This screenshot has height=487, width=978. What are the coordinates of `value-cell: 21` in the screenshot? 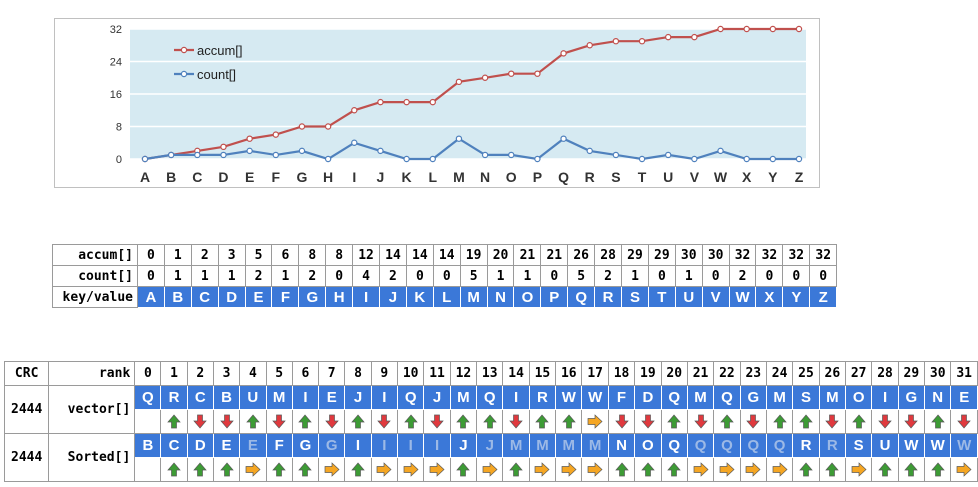 It's located at (527, 255).